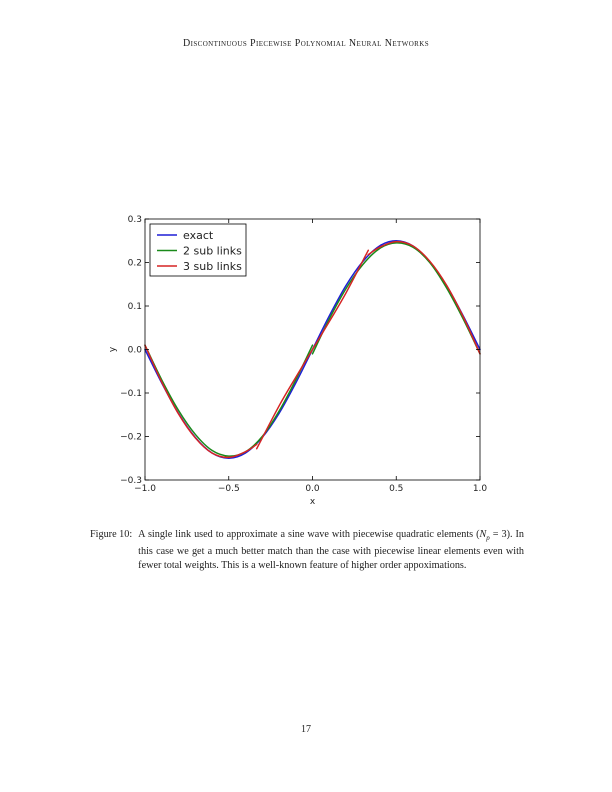 This screenshot has width=612, height=792. Describe the element at coordinates (131, 394) in the screenshot. I see `y-tick-label: −0.1` at that location.